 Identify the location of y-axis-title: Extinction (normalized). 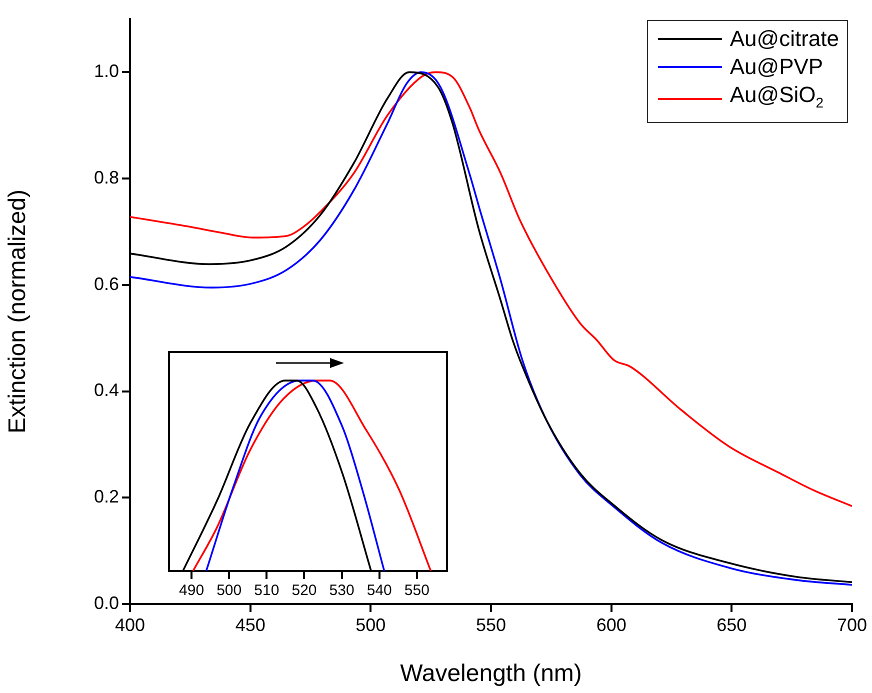
(18, 311).